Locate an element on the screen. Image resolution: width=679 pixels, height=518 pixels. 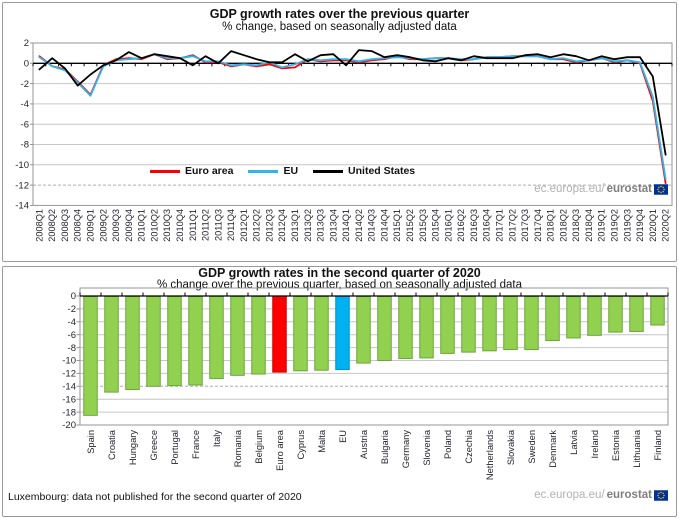
united-states-line-swatch-icon is located at coordinates (328, 171).